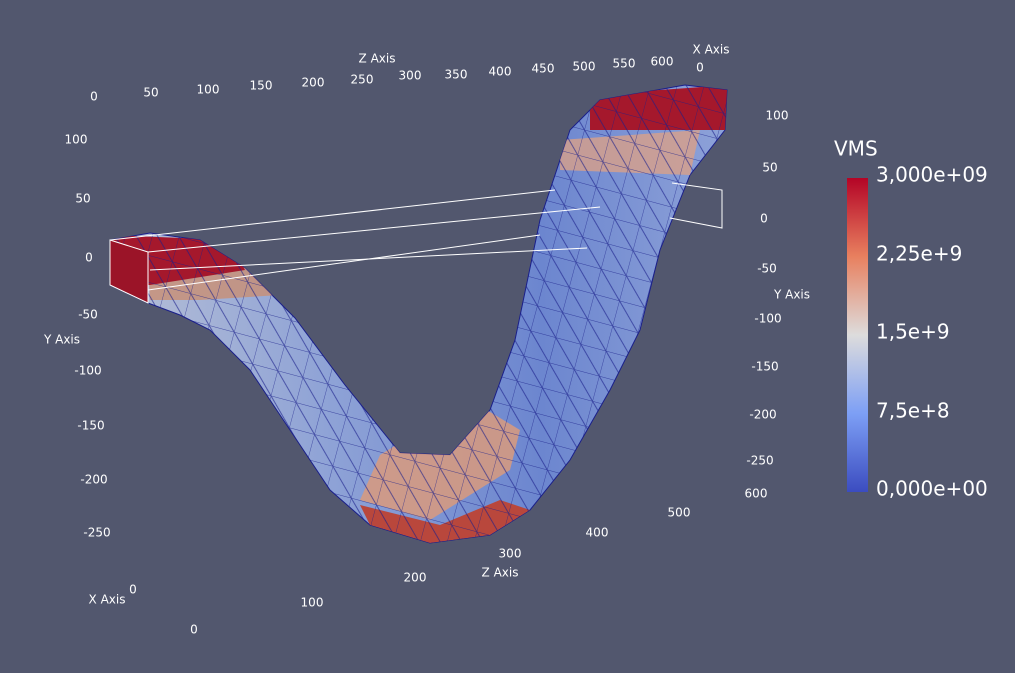 The width and height of the screenshot is (1015, 673). What do you see at coordinates (913, 411) in the screenshot?
I see `label: 7,5e+8` at bounding box center [913, 411].